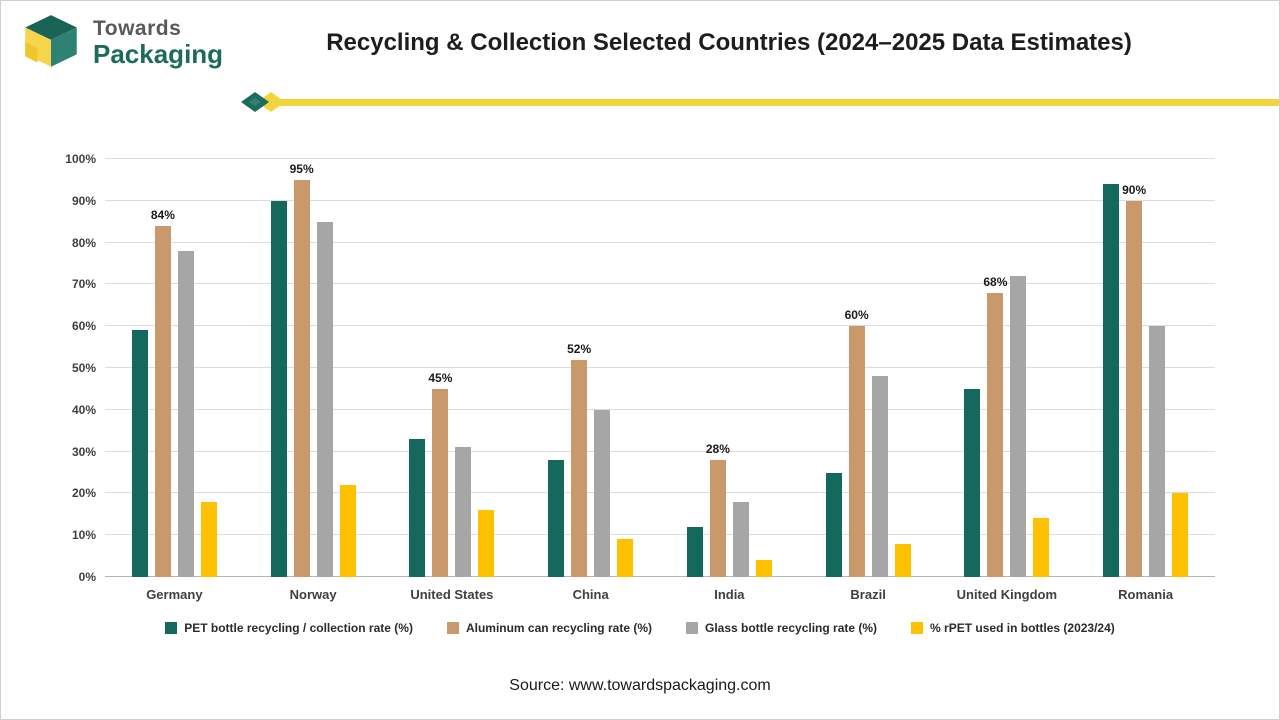 This screenshot has width=1280, height=720. What do you see at coordinates (440, 377) in the screenshot?
I see `bar-value-label: 45%` at bounding box center [440, 377].